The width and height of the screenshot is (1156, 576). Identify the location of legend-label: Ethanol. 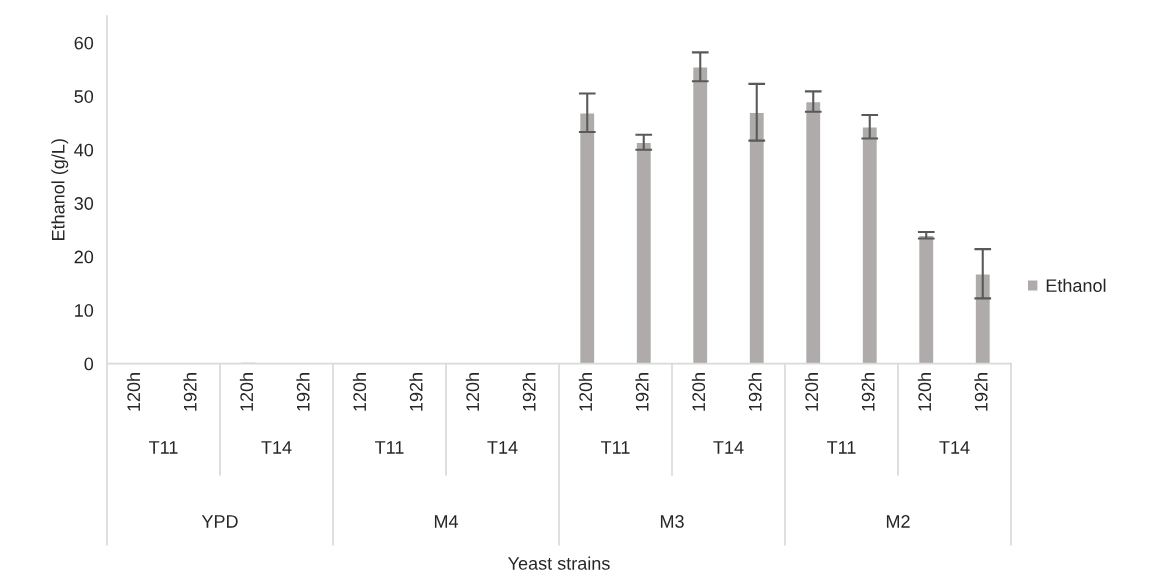
(1076, 285).